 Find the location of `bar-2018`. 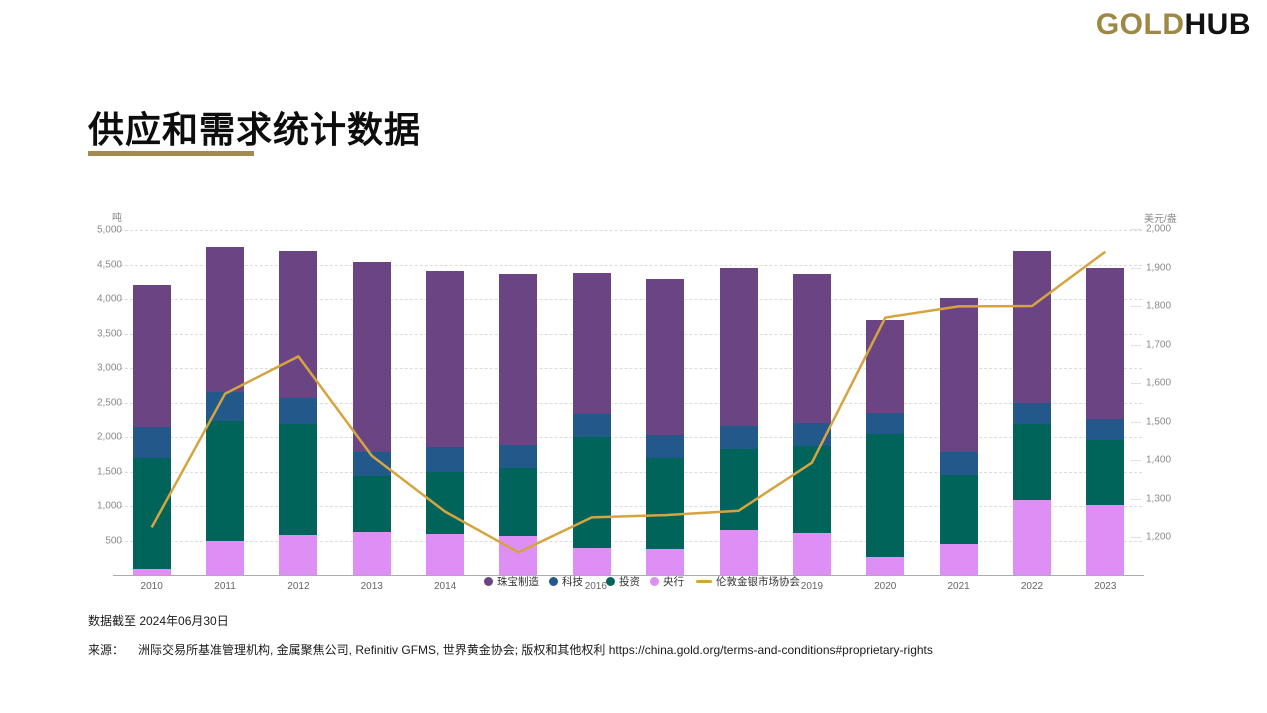

bar-2018 is located at coordinates (738, 421).